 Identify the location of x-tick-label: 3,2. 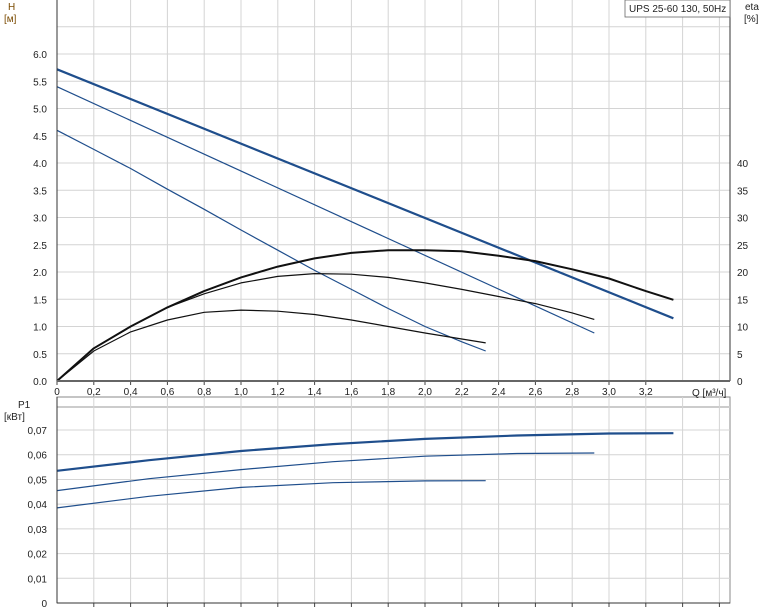
(646, 392).